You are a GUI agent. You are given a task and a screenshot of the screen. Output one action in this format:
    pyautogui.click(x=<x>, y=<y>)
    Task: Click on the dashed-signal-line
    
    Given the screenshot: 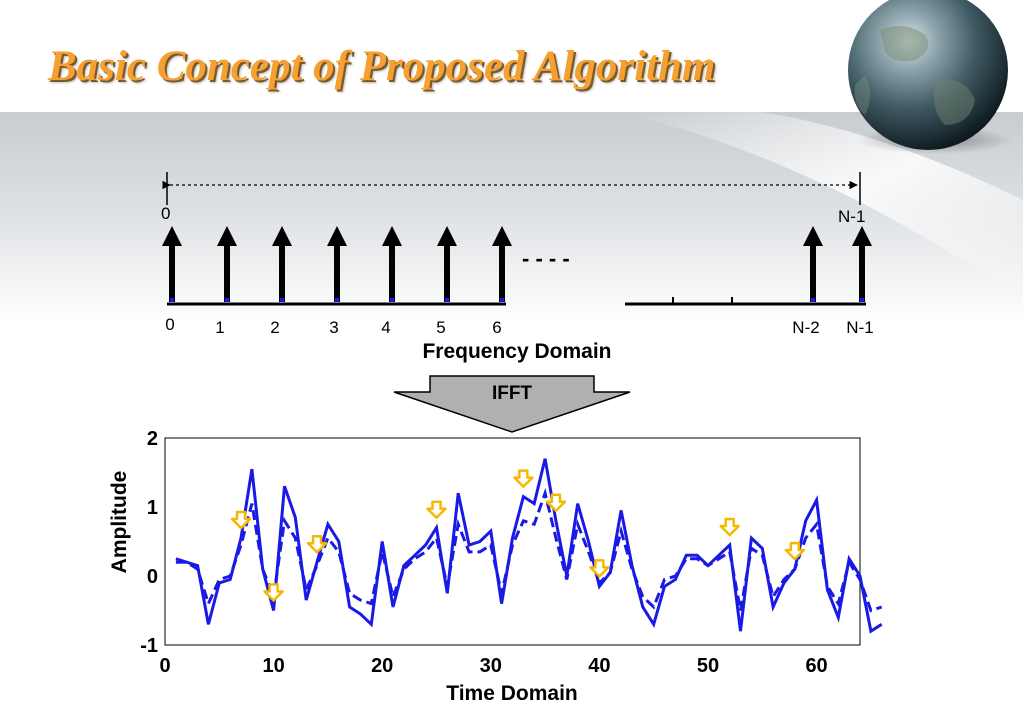 What is the action you would take?
    pyautogui.click(x=529, y=550)
    